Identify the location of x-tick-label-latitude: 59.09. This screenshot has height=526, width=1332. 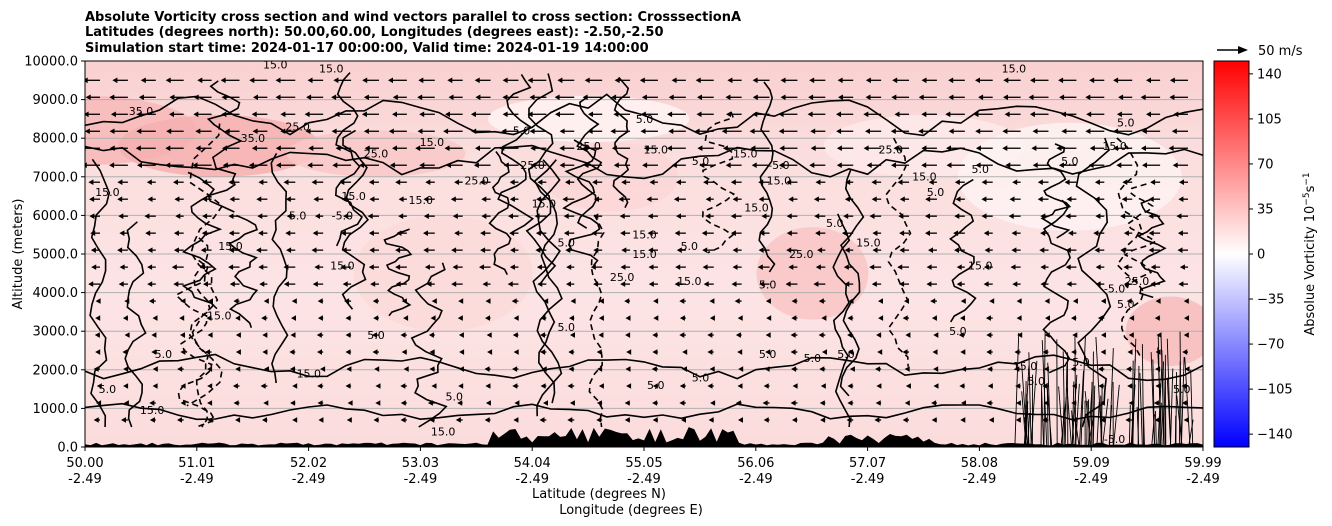
(1091, 463).